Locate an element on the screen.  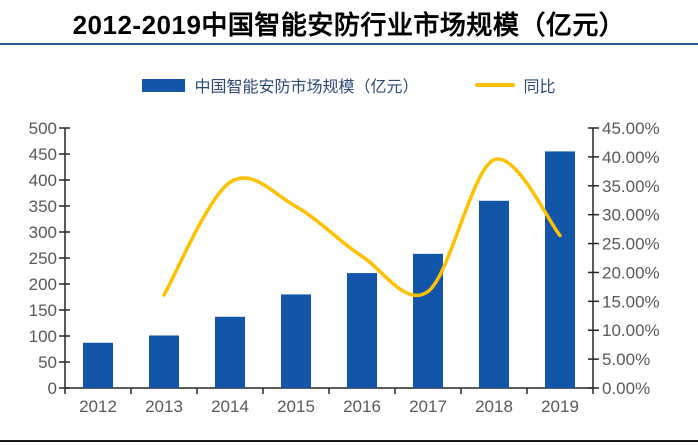
left-axis-tick-label: 250 is located at coordinates (43, 258).